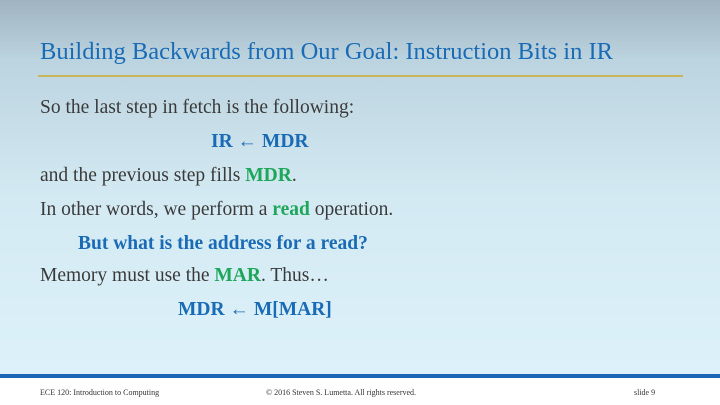  Describe the element at coordinates (645, 392) in the screenshot. I see `footer-slide-number: slide 9` at that location.